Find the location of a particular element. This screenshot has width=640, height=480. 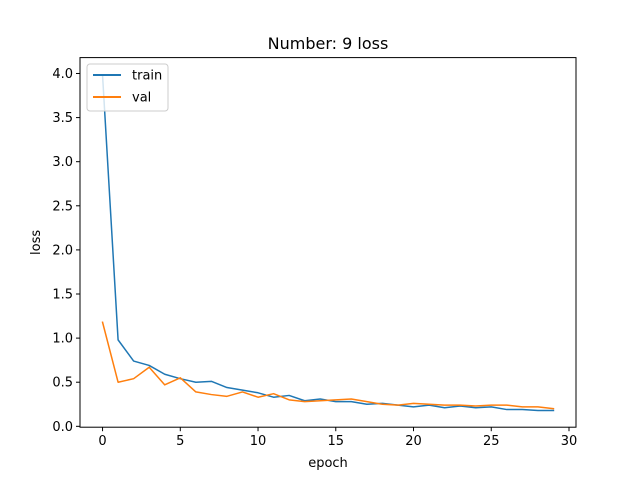

y-tick-label: 0.0 is located at coordinates (62, 427).